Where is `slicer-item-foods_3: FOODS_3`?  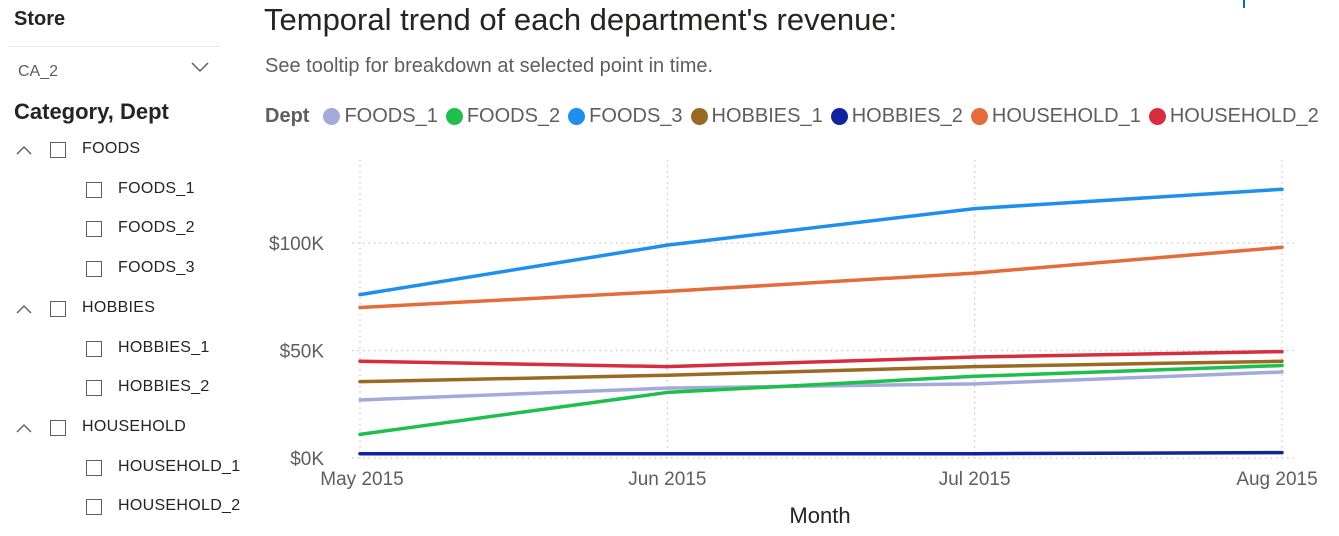 slicer-item-foods_3: FOODS_3 is located at coordinates (130, 271).